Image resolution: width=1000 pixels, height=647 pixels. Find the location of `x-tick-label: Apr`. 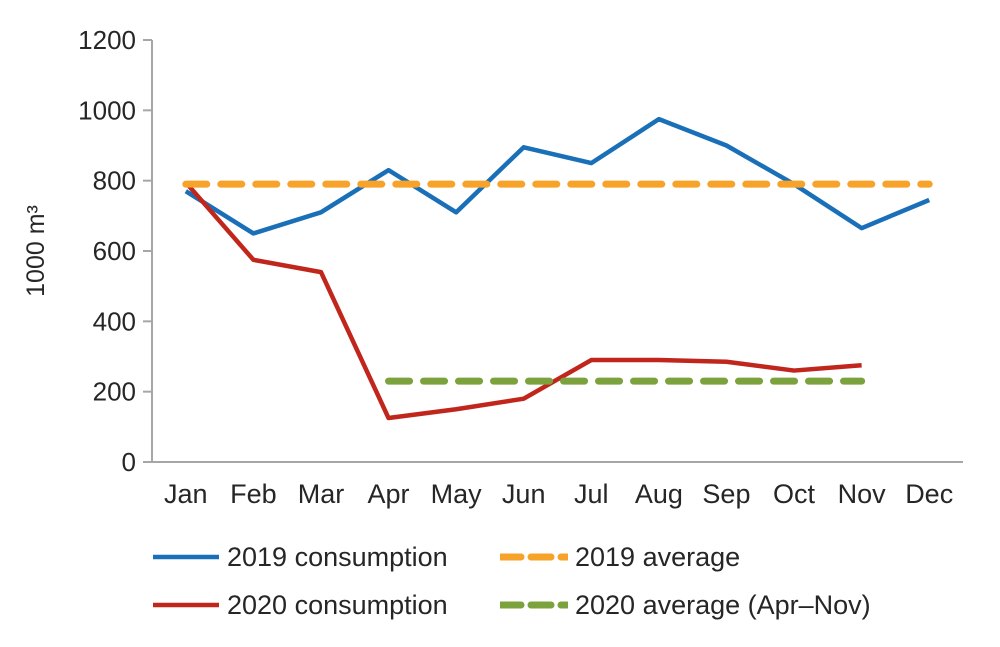

x-tick-label: Apr is located at coordinates (389, 494).